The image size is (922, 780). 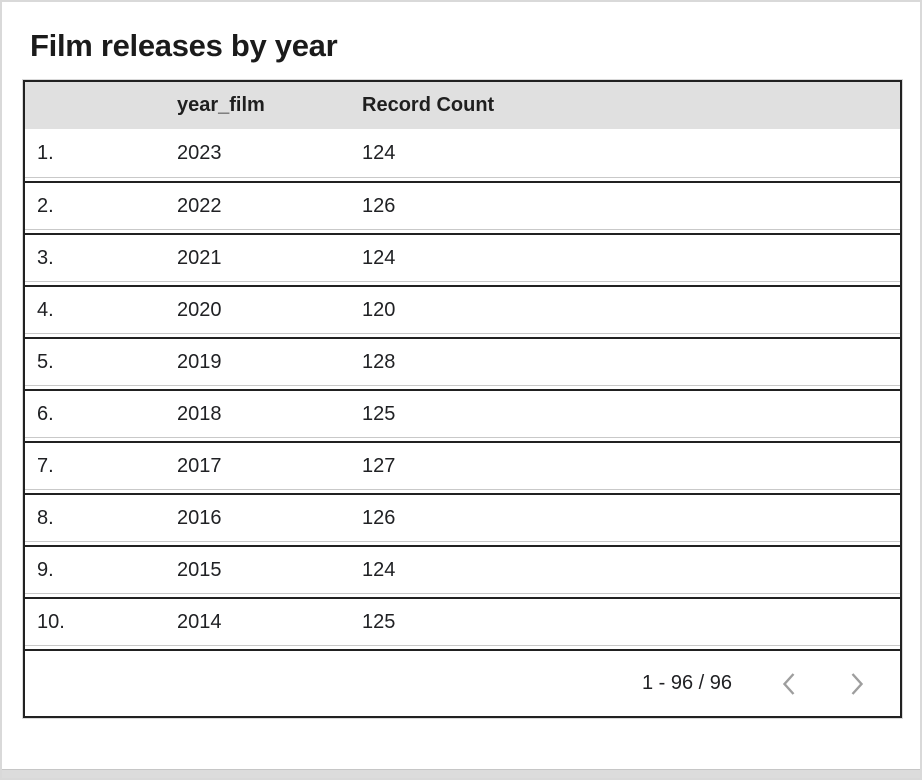 I want to click on row-index: 6., so click(x=45, y=413).